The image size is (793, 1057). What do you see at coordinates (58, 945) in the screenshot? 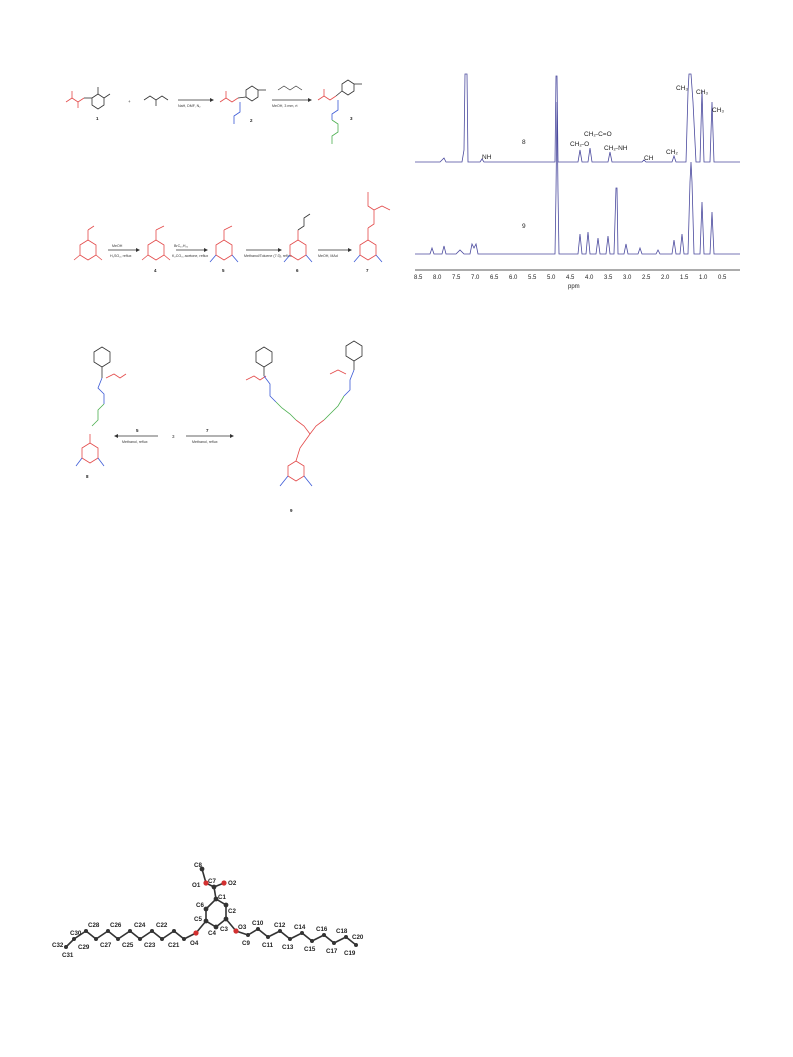
I see `atom-label: C32` at bounding box center [58, 945].